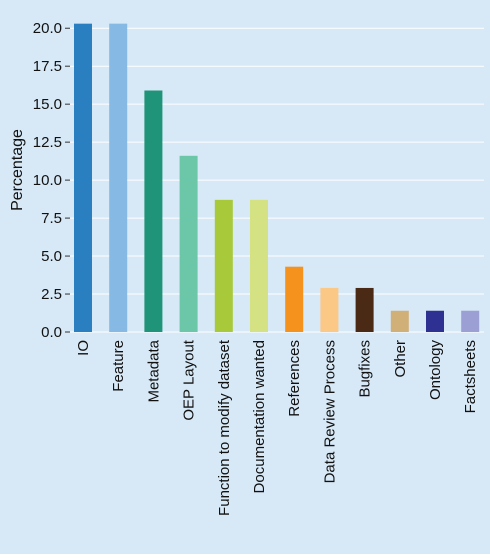 This screenshot has height=559, width=490. What do you see at coordinates (435, 370) in the screenshot?
I see `x-tick-label: Ontology` at bounding box center [435, 370].